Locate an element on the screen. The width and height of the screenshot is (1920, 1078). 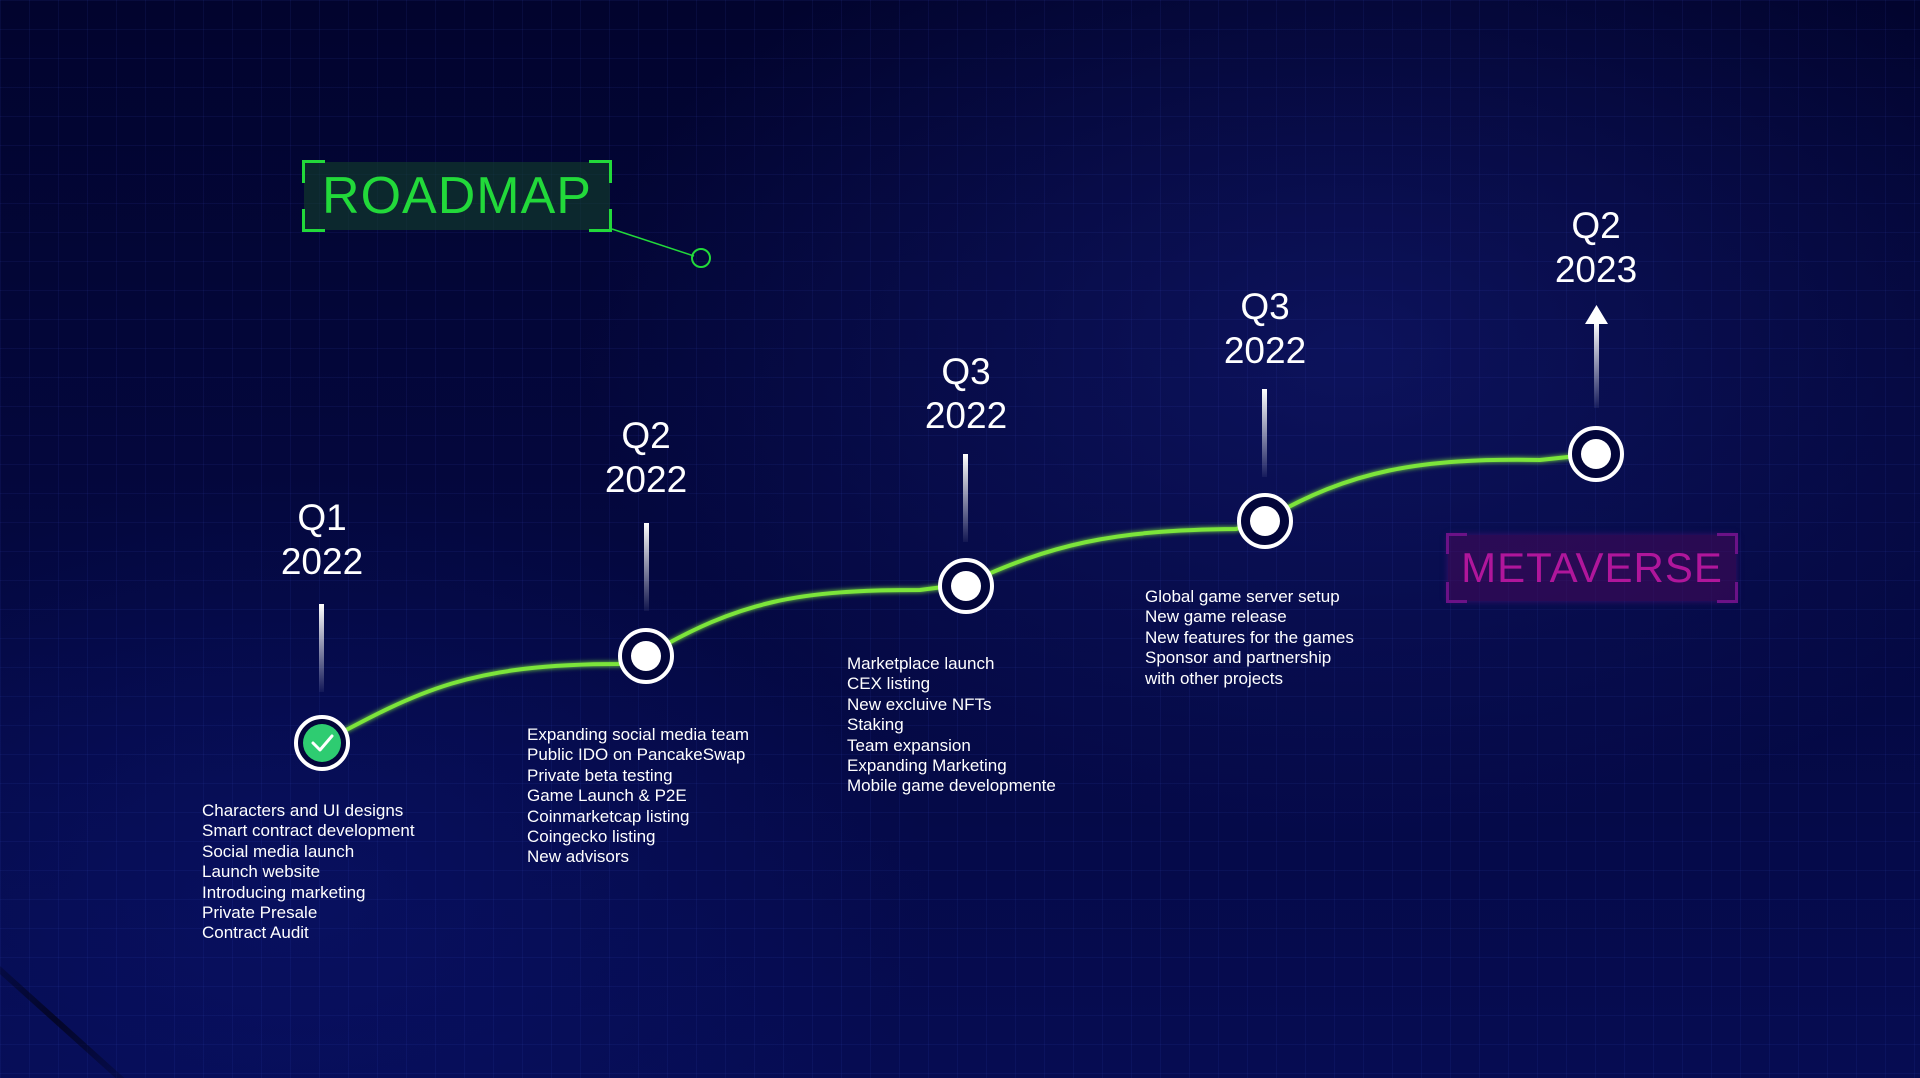
milestone-label-5: Q2 2023 is located at coordinates (1596, 248).